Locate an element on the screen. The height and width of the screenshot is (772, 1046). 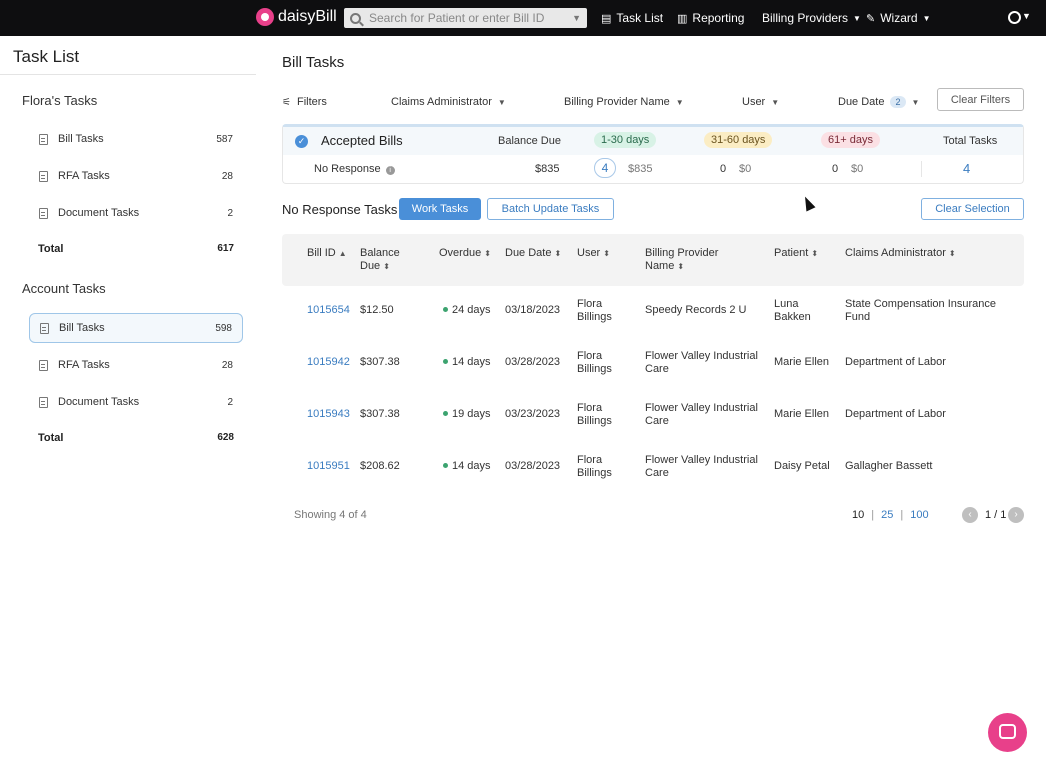
balance-cell: $208.62 is located at coordinates (380, 466).